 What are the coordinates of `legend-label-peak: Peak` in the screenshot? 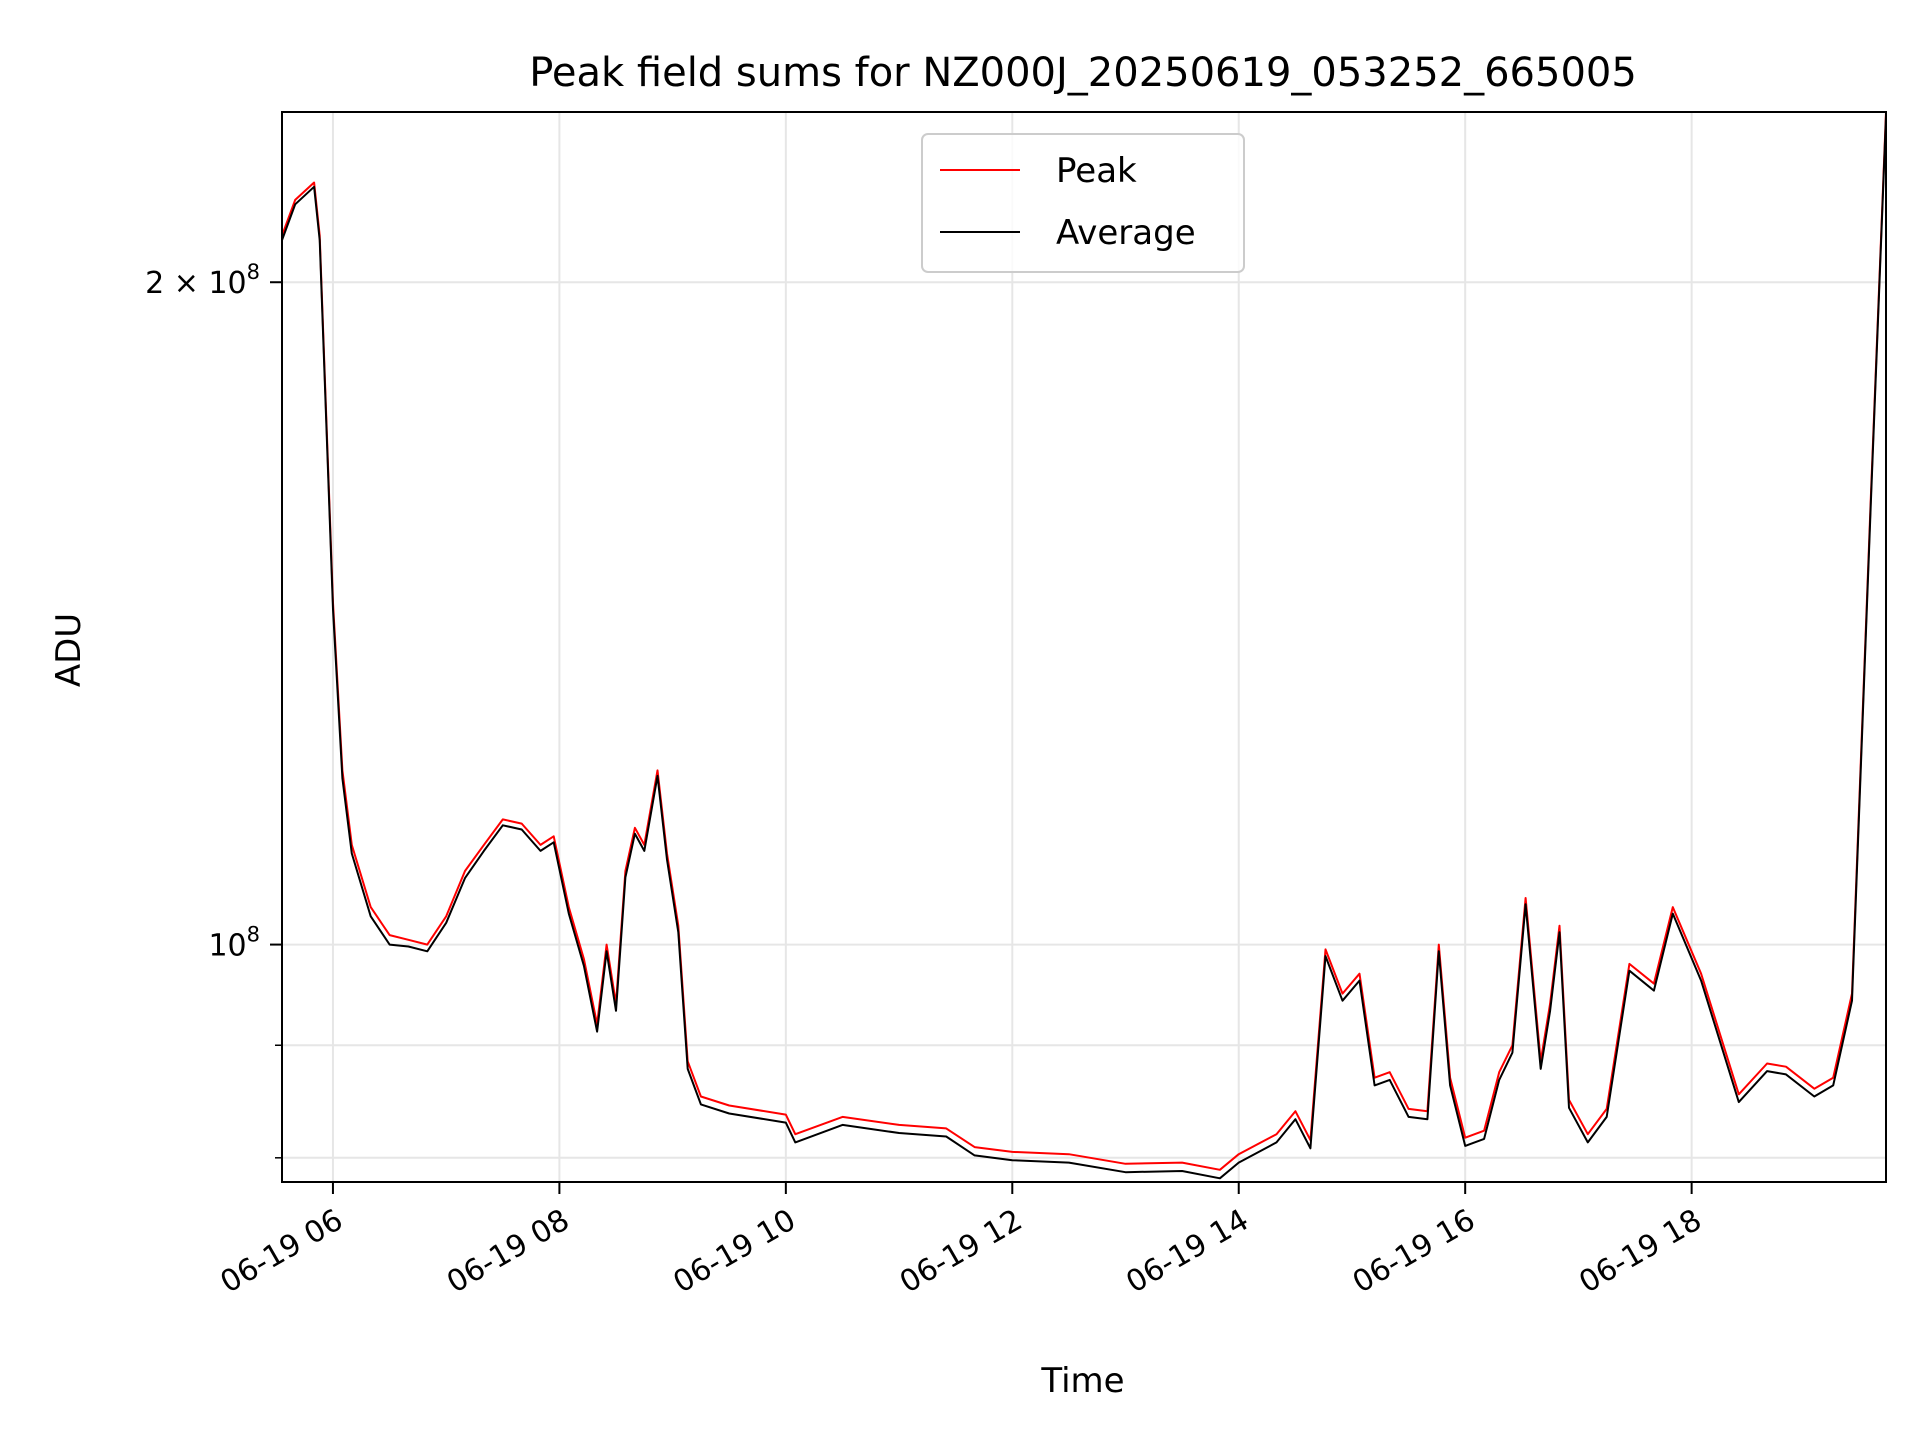 It's located at (1096, 171).